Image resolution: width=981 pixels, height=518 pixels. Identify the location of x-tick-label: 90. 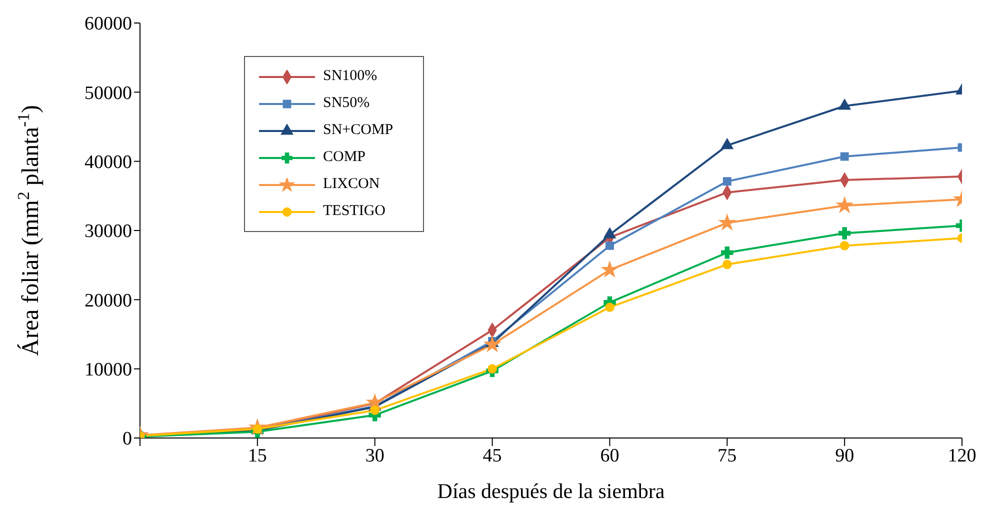
(844, 455).